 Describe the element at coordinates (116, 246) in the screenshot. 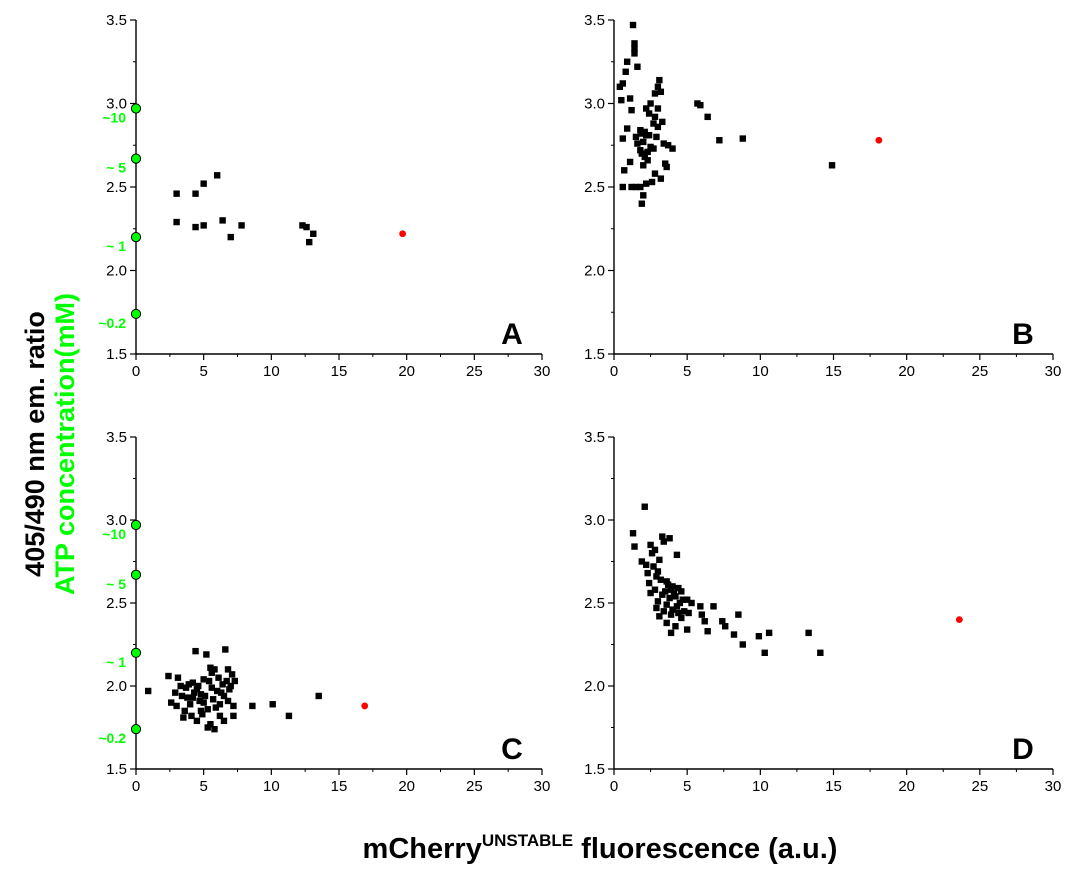

I see `atp-marker-label: ~ 1` at that location.